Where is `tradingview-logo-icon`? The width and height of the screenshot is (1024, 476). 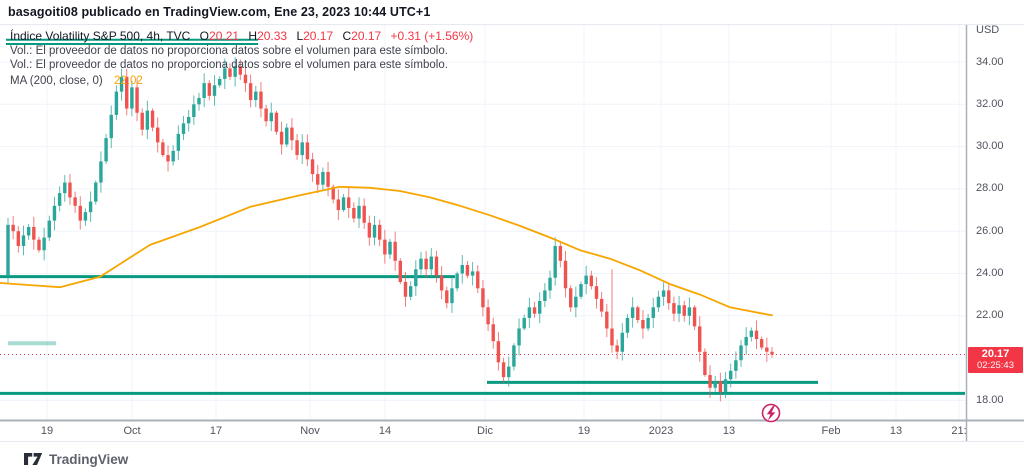 tradingview-logo-icon is located at coordinates (33, 458).